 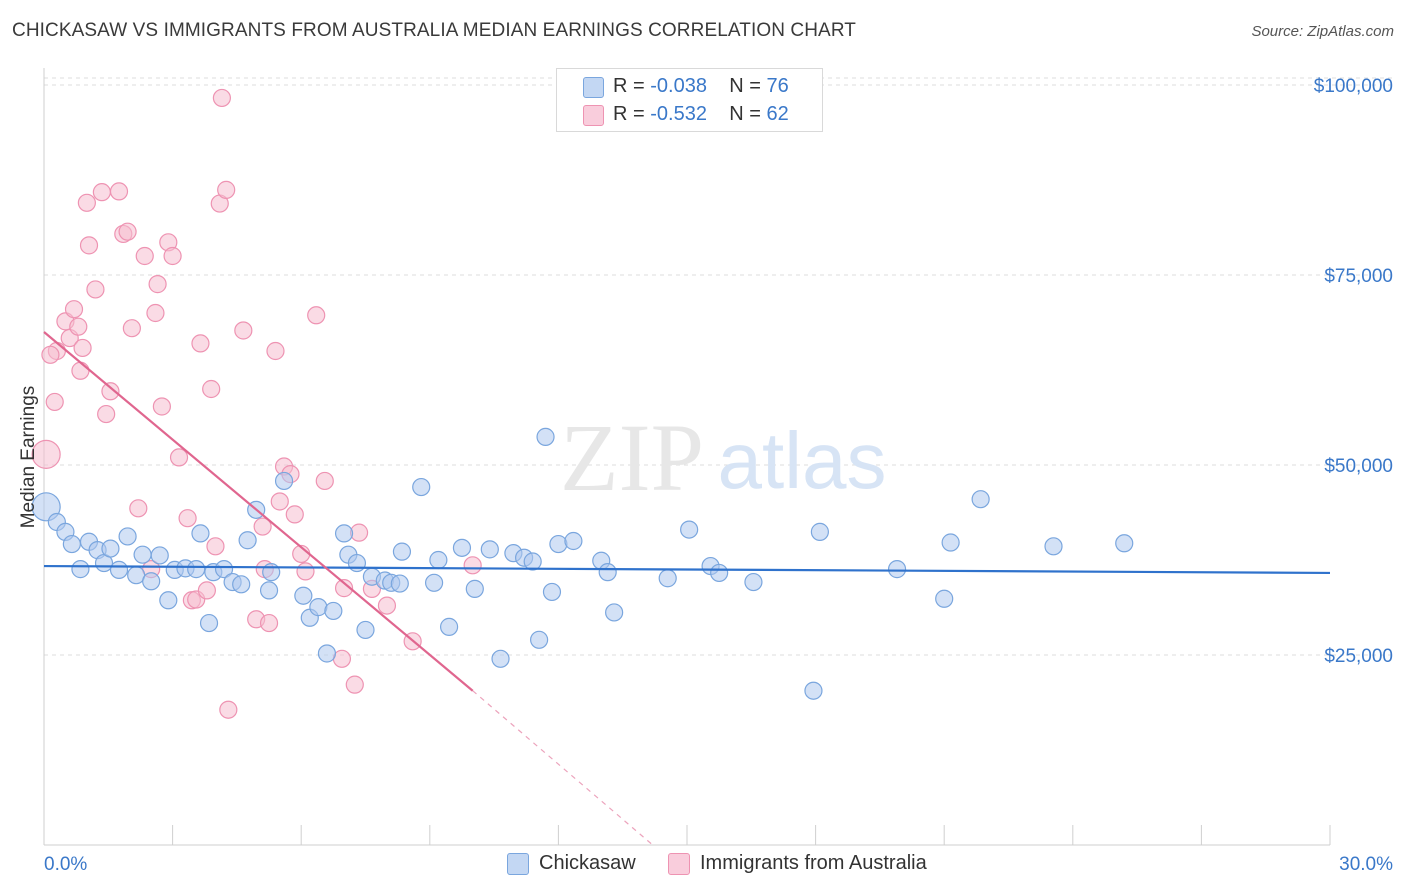 What do you see at coordinates (563, 768) in the screenshot?
I see `trend-line-australia-extension` at bounding box center [563, 768].